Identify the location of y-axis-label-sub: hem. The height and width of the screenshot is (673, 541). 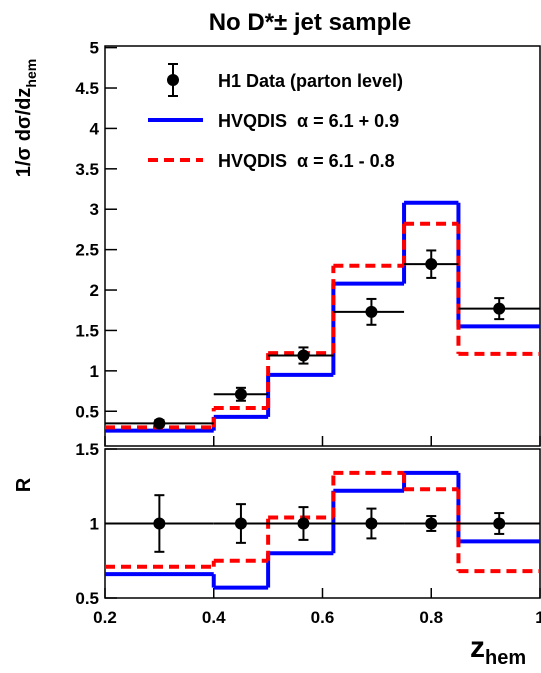
(31, 73).